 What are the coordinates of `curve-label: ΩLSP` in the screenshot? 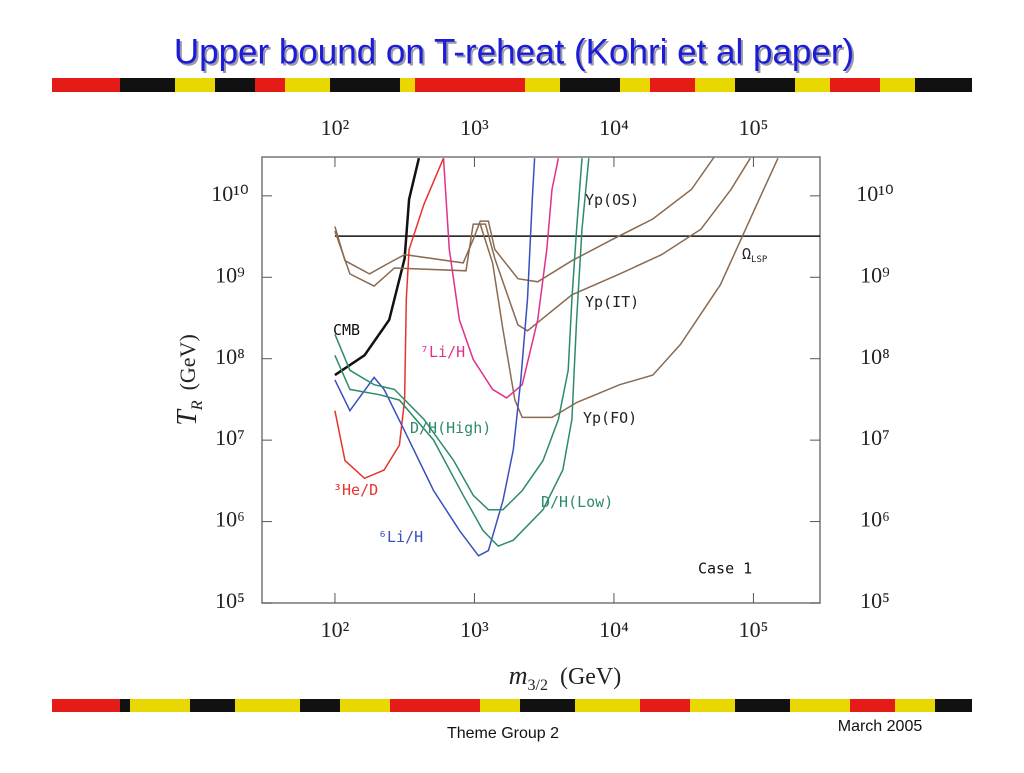 It's located at (755, 255).